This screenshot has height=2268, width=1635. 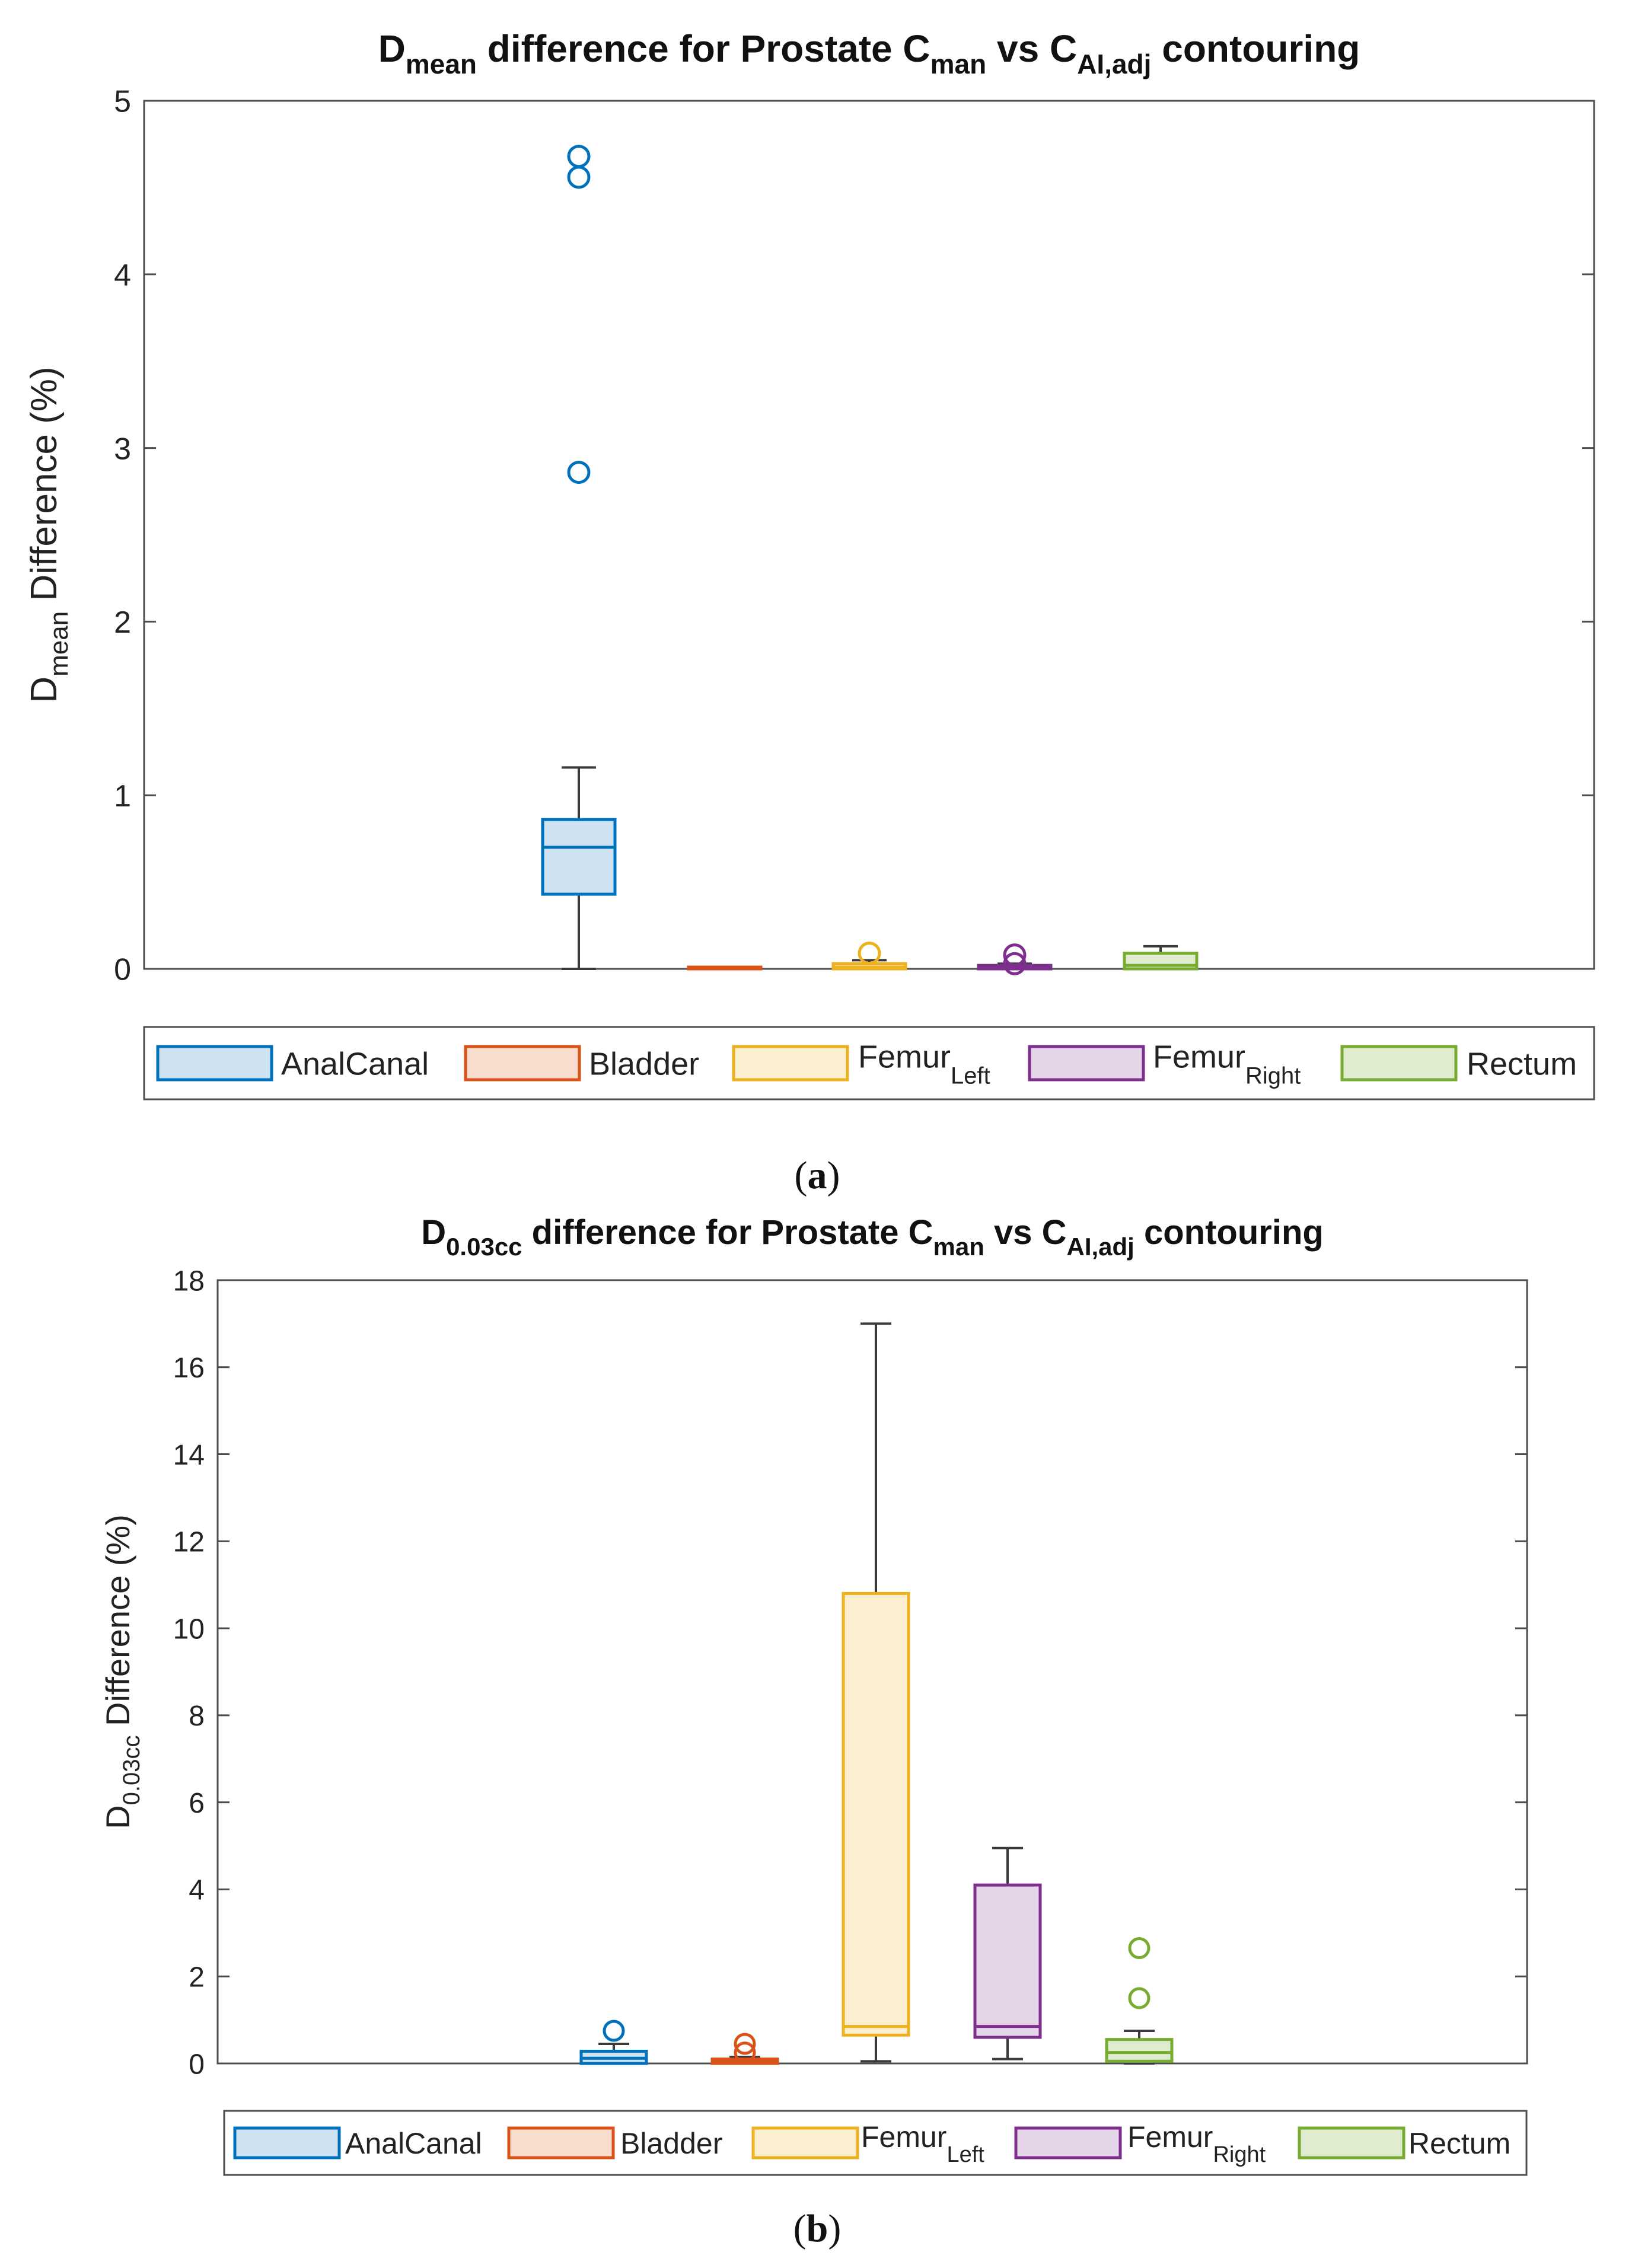 I want to click on legend-item: AnalCanal, so click(x=357, y=2143).